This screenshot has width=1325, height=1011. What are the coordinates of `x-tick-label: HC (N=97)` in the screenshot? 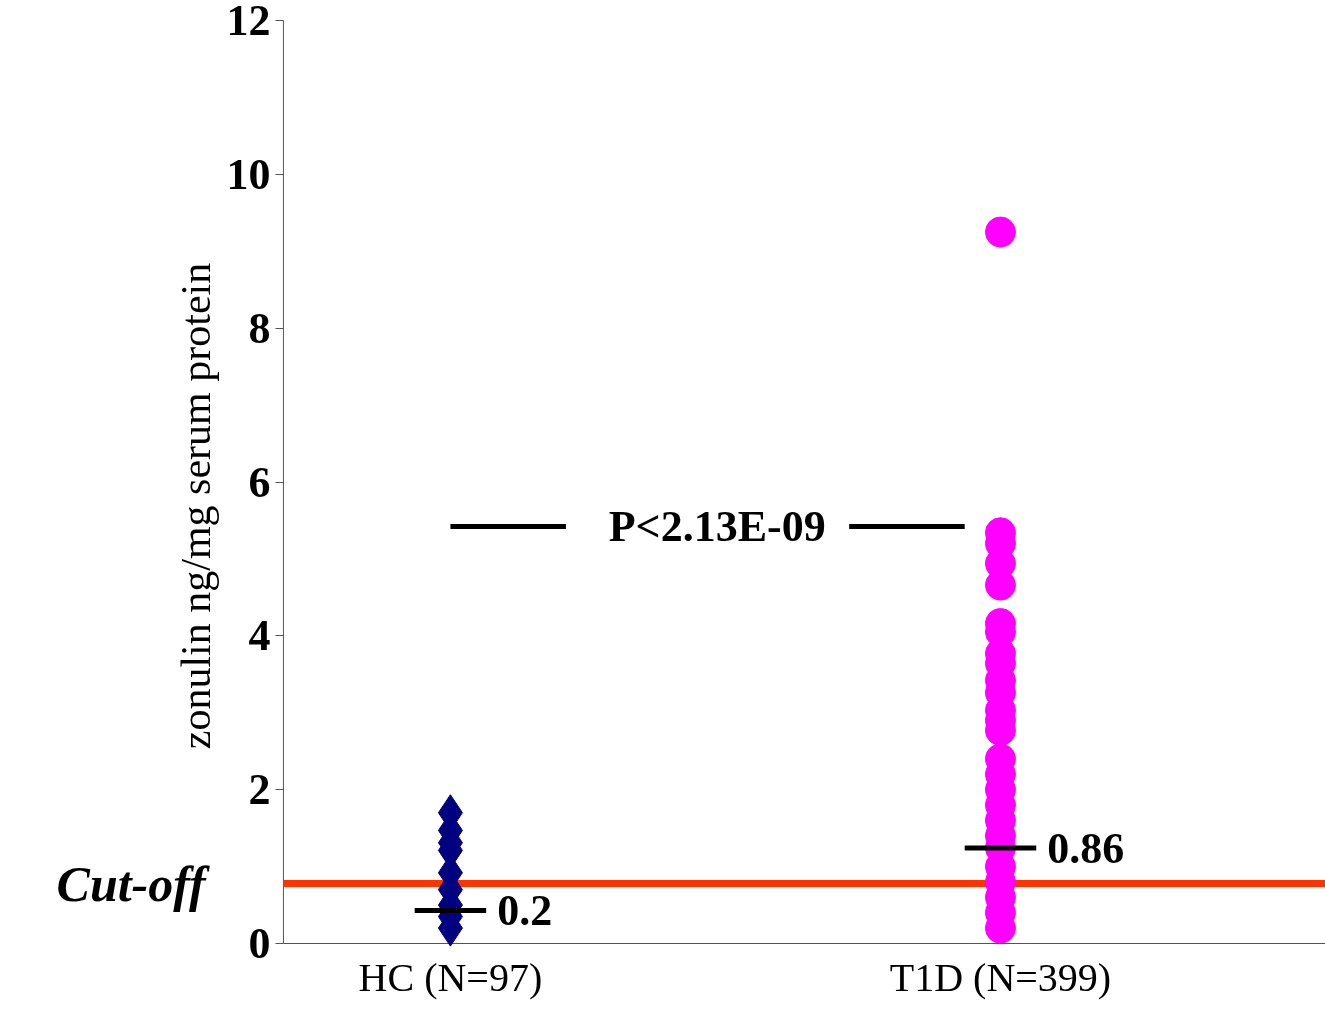 It's located at (450, 977).